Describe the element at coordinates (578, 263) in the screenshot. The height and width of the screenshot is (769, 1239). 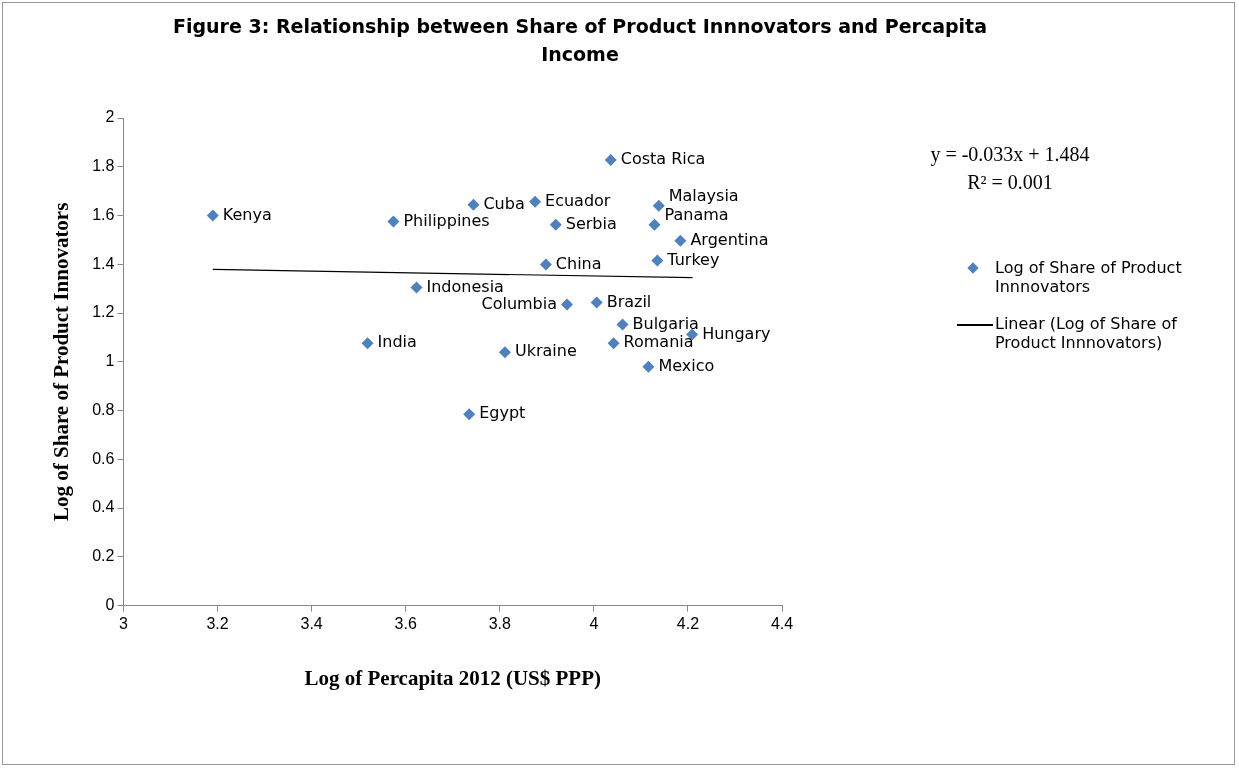
I see `annotation: China` at that location.